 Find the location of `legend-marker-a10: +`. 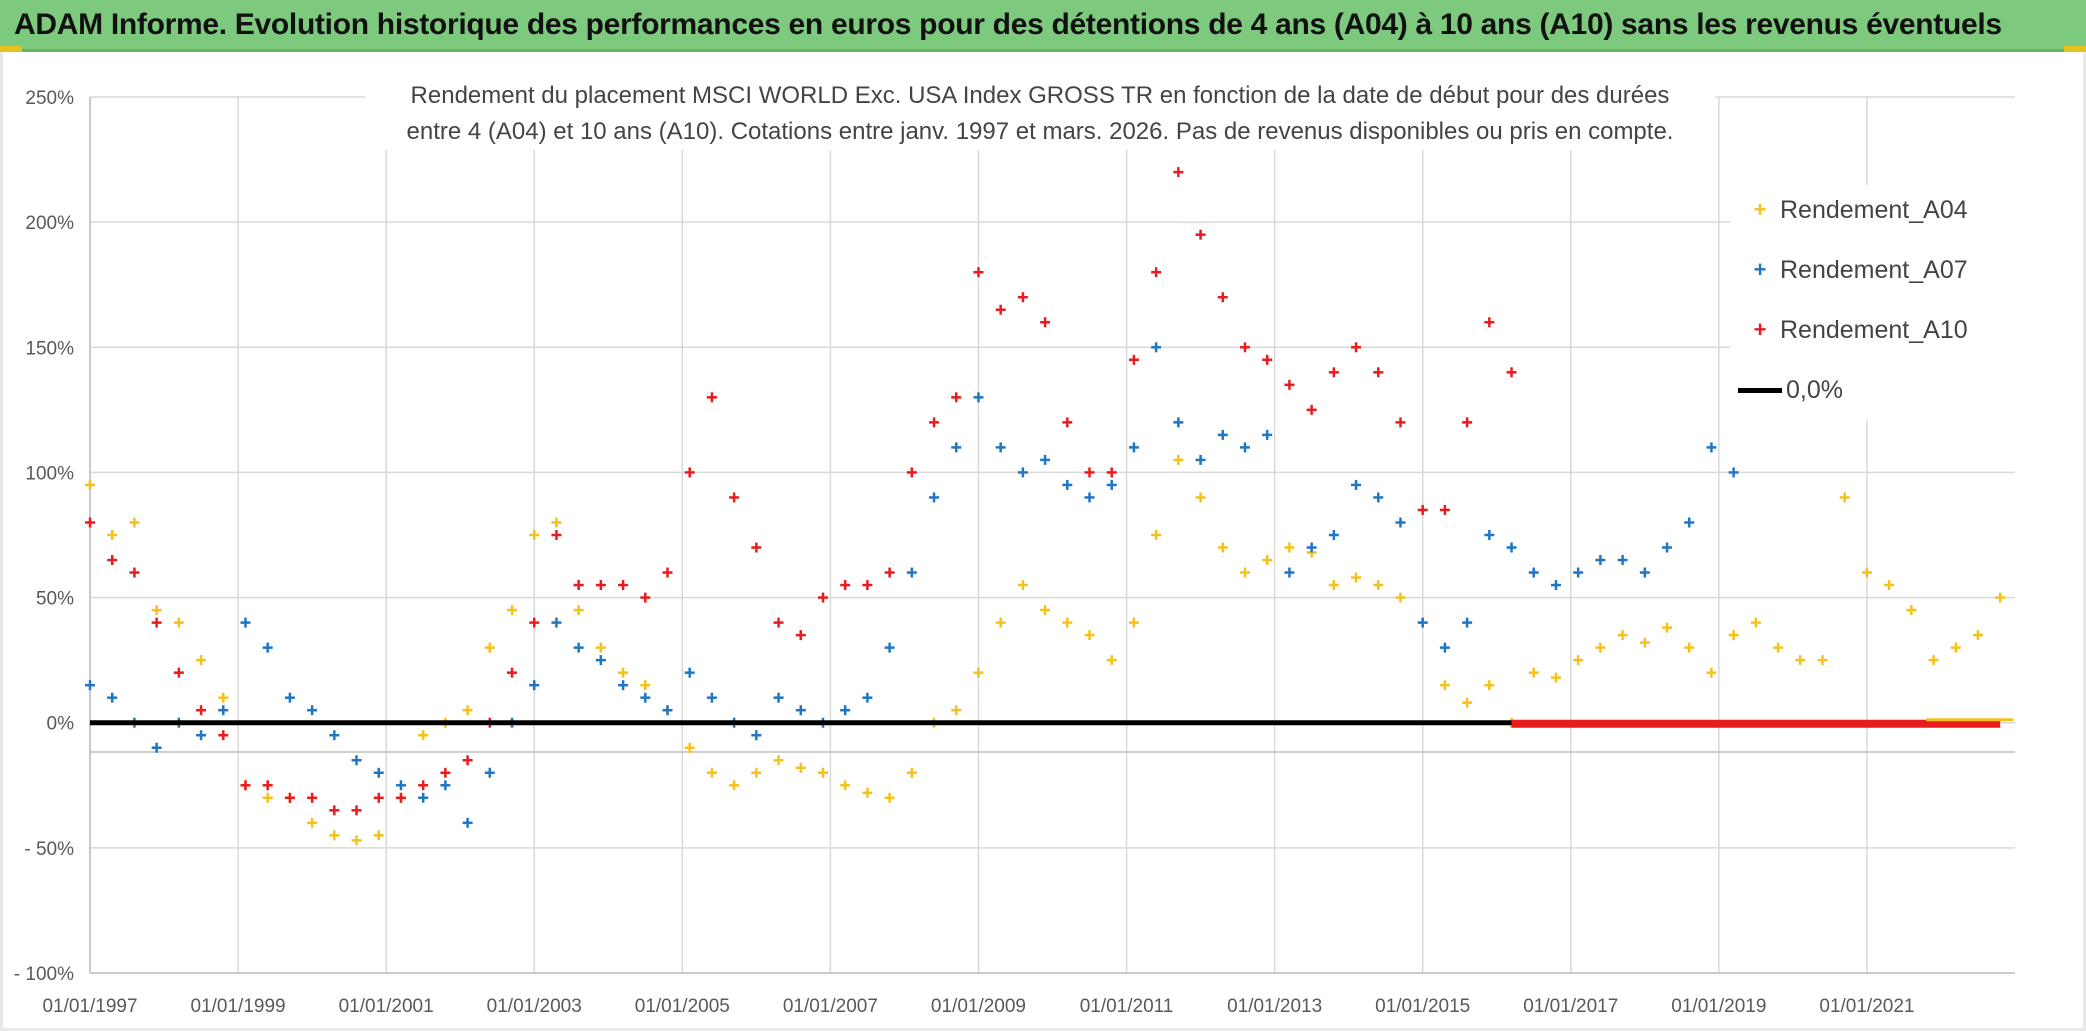

legend-marker-a10: + is located at coordinates (1760, 329).